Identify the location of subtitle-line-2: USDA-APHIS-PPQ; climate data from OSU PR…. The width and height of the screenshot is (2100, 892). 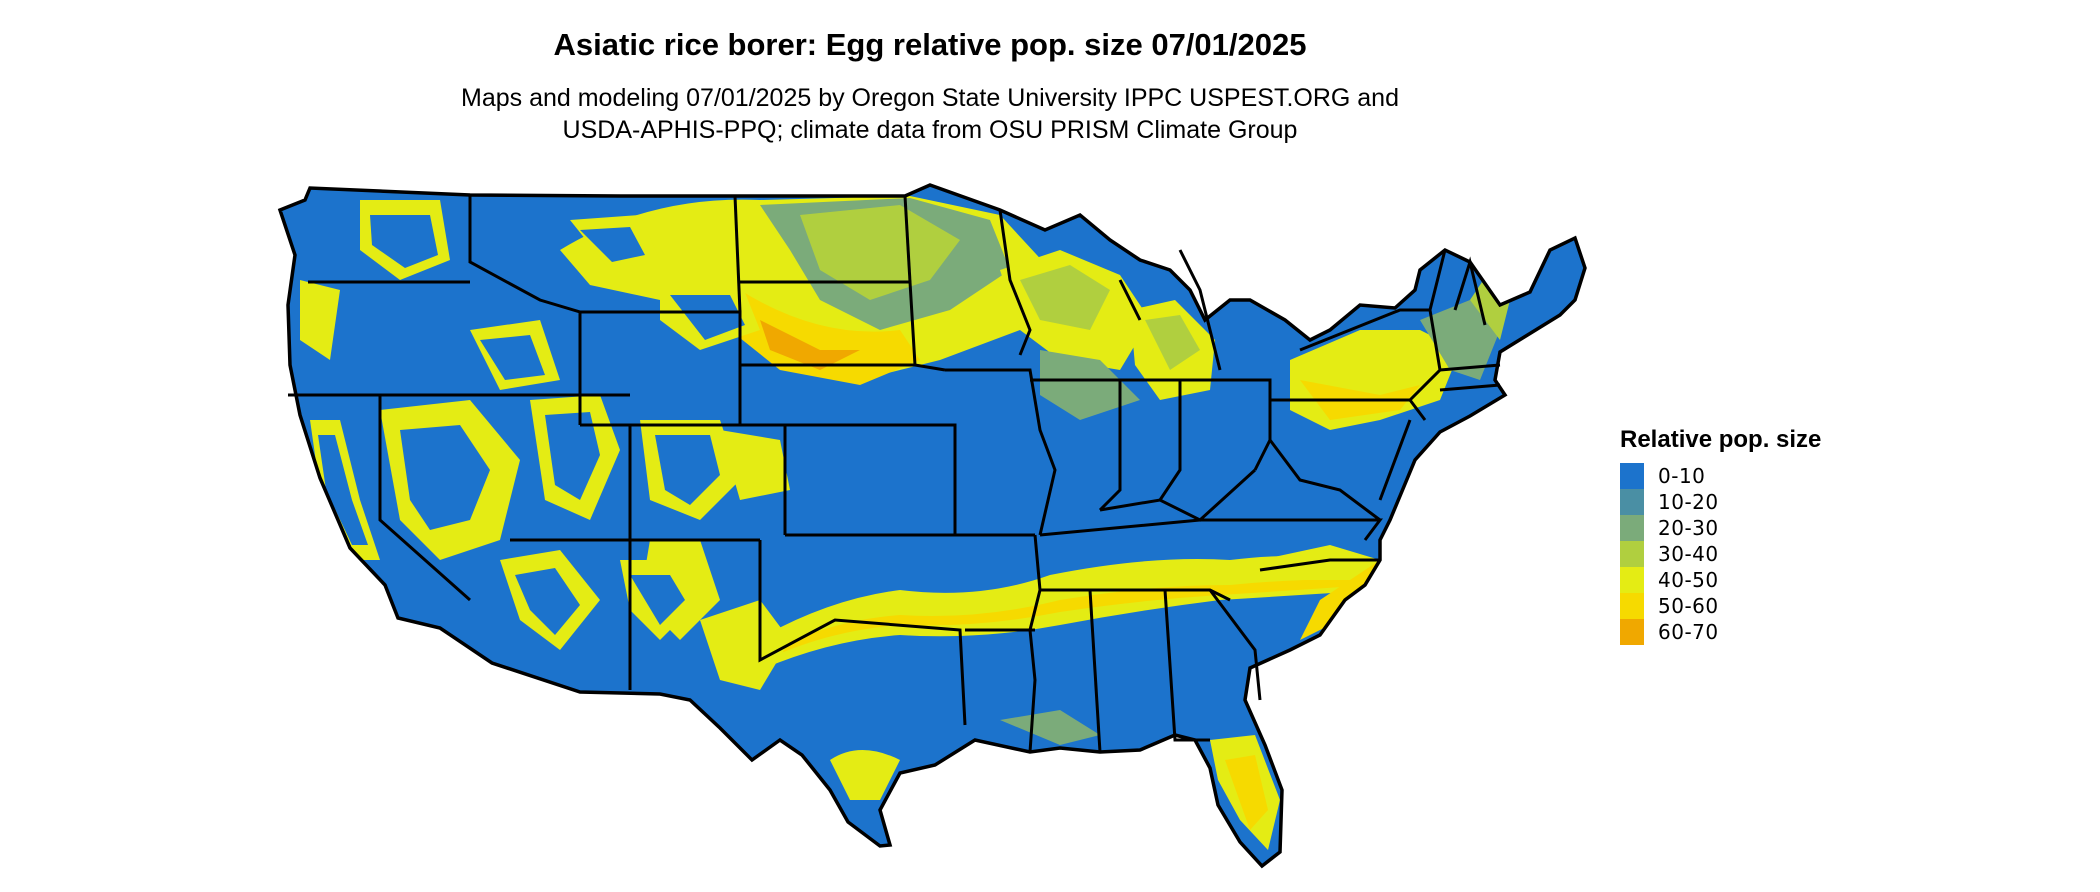
(930, 130).